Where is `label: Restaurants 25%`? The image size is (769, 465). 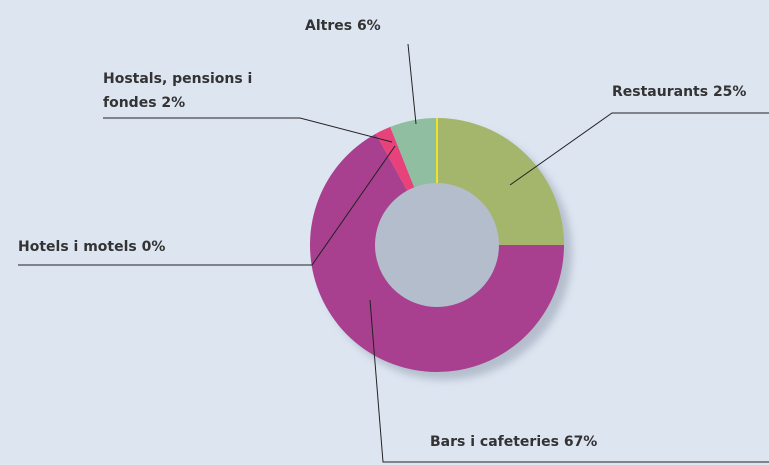 label: Restaurants 25% is located at coordinates (679, 92).